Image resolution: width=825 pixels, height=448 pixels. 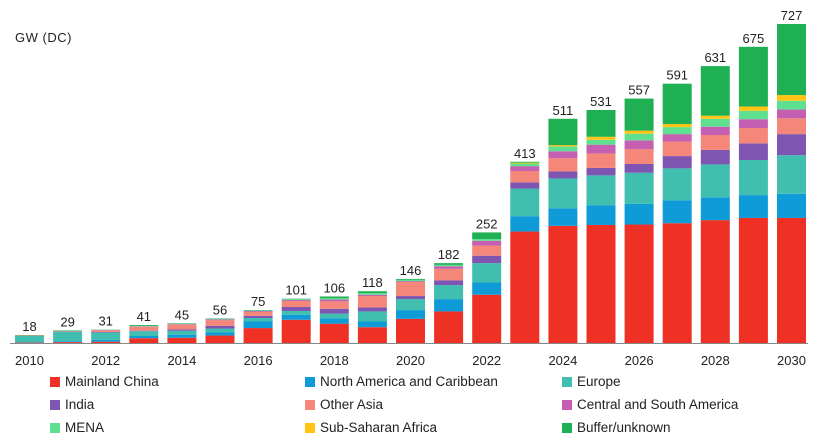 What do you see at coordinates (112, 381) in the screenshot?
I see `legend-label: Mainland China` at bounding box center [112, 381].